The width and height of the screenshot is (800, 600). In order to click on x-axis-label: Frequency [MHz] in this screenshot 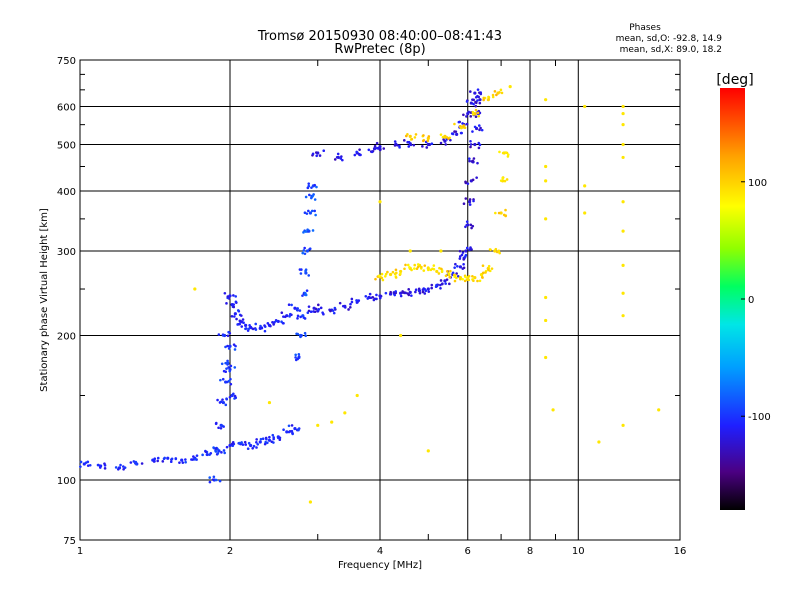, I will do `click(380, 565)`.